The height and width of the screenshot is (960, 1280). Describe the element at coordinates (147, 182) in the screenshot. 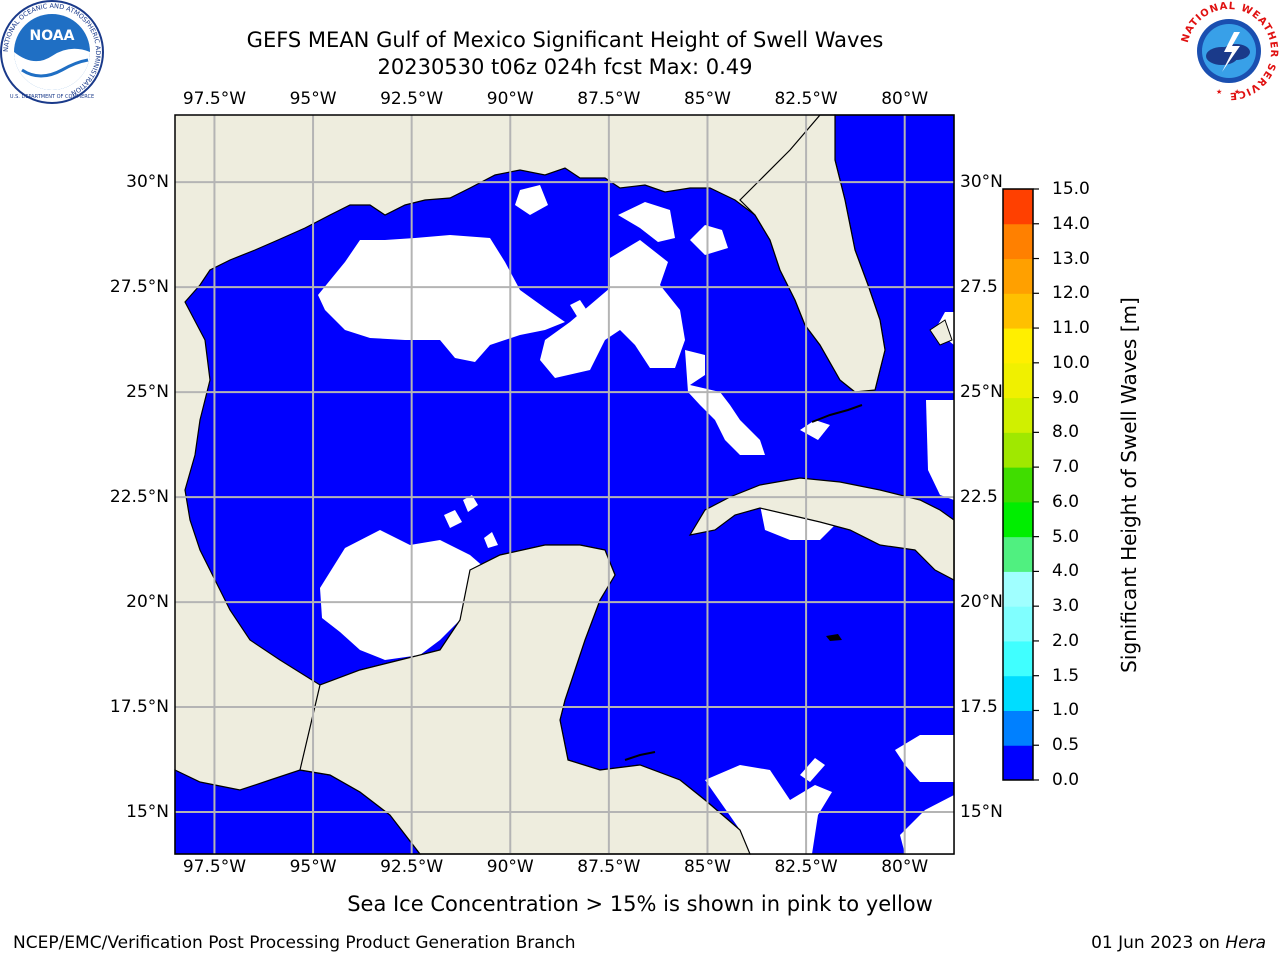

I see `latitude-label-left: 30°N` at that location.